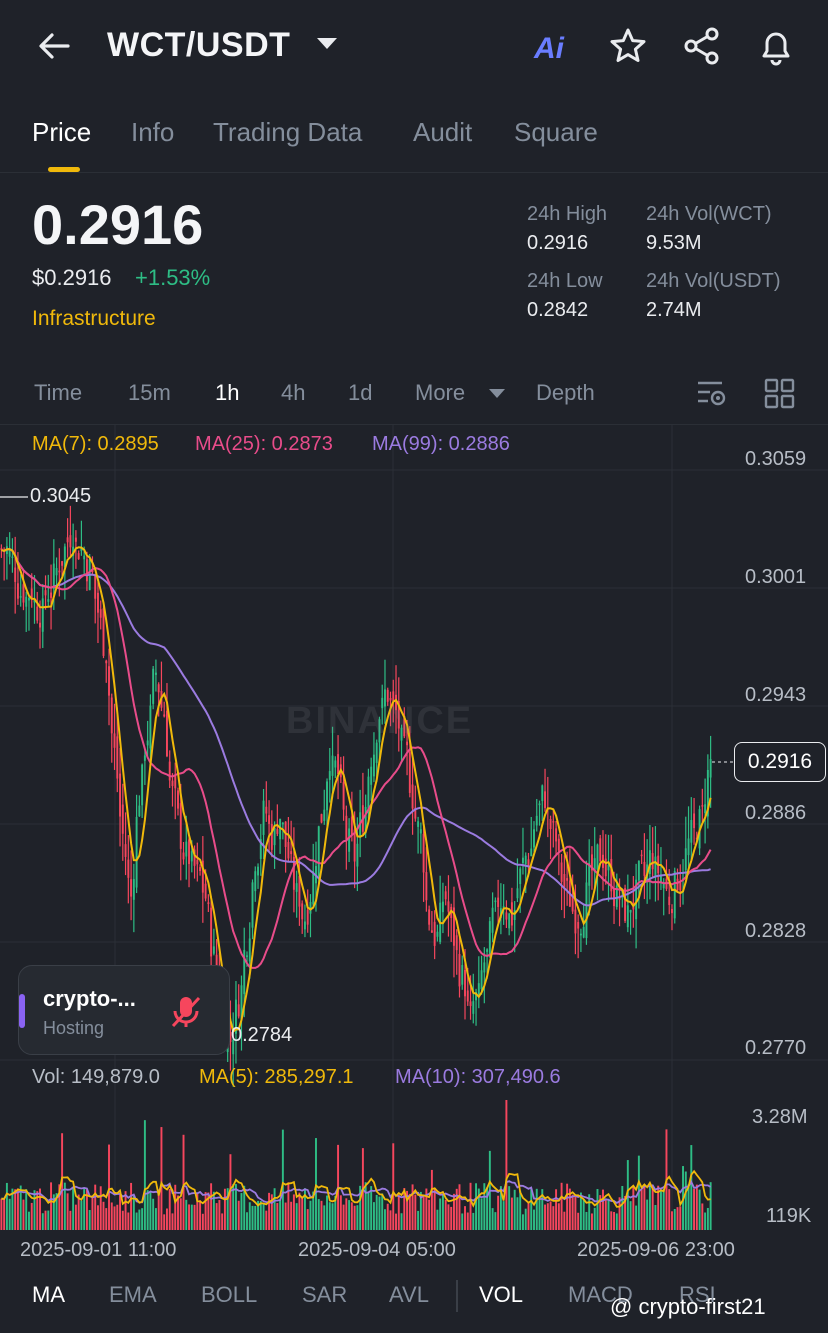 This screenshot has width=828, height=1333. What do you see at coordinates (443, 132) in the screenshot?
I see `tab-audit: Audit` at bounding box center [443, 132].